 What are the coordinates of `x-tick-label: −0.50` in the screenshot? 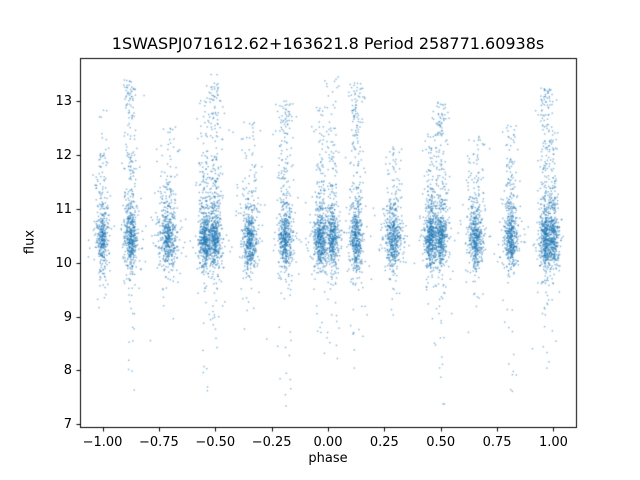 It's located at (215, 442).